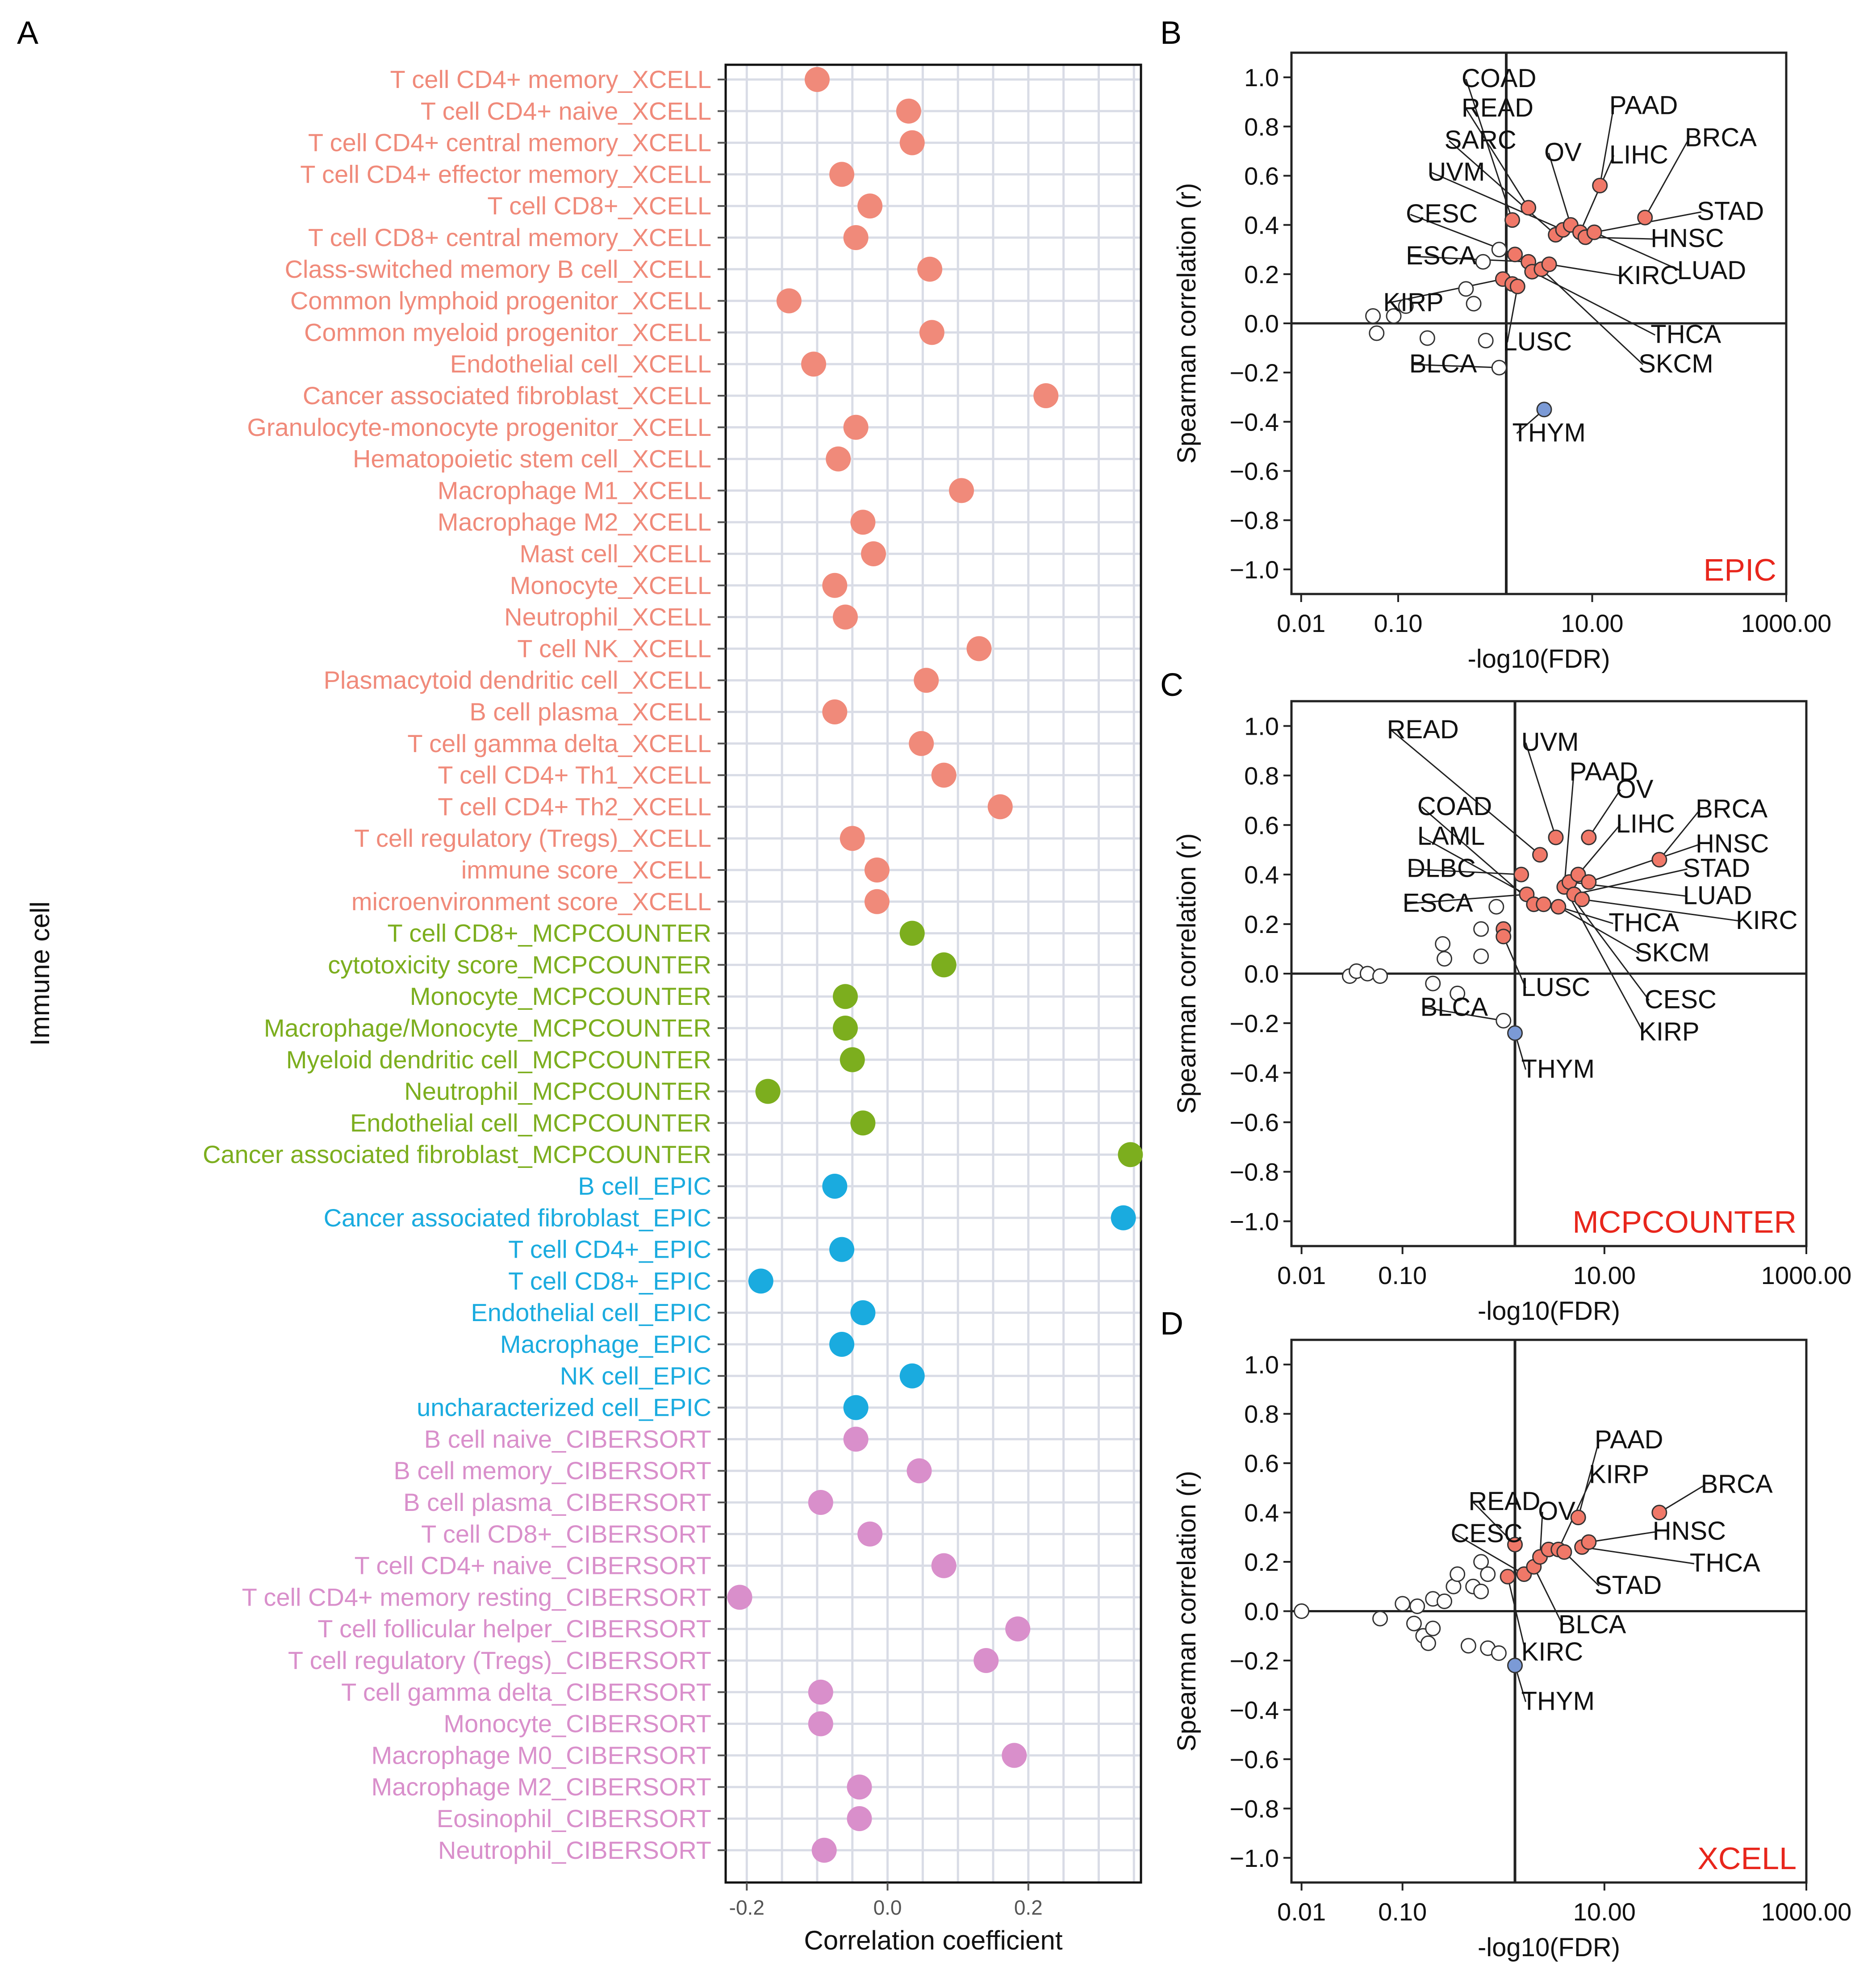 Image resolution: width=1876 pixels, height=1962 pixels. What do you see at coordinates (1261, 1414) in the screenshot?
I see `y-tick-label: 0.8` at bounding box center [1261, 1414].